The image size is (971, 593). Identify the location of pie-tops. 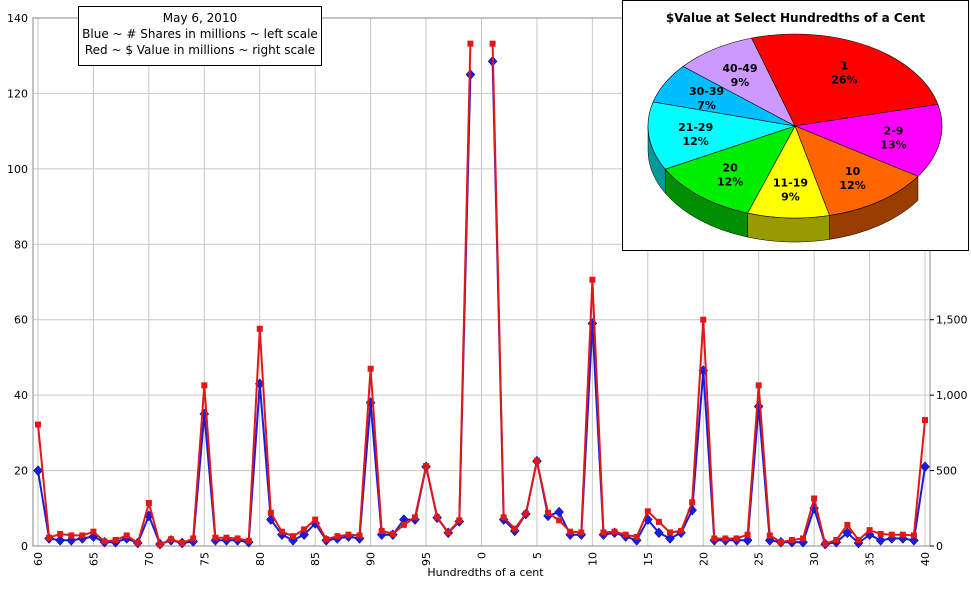
(795, 126).